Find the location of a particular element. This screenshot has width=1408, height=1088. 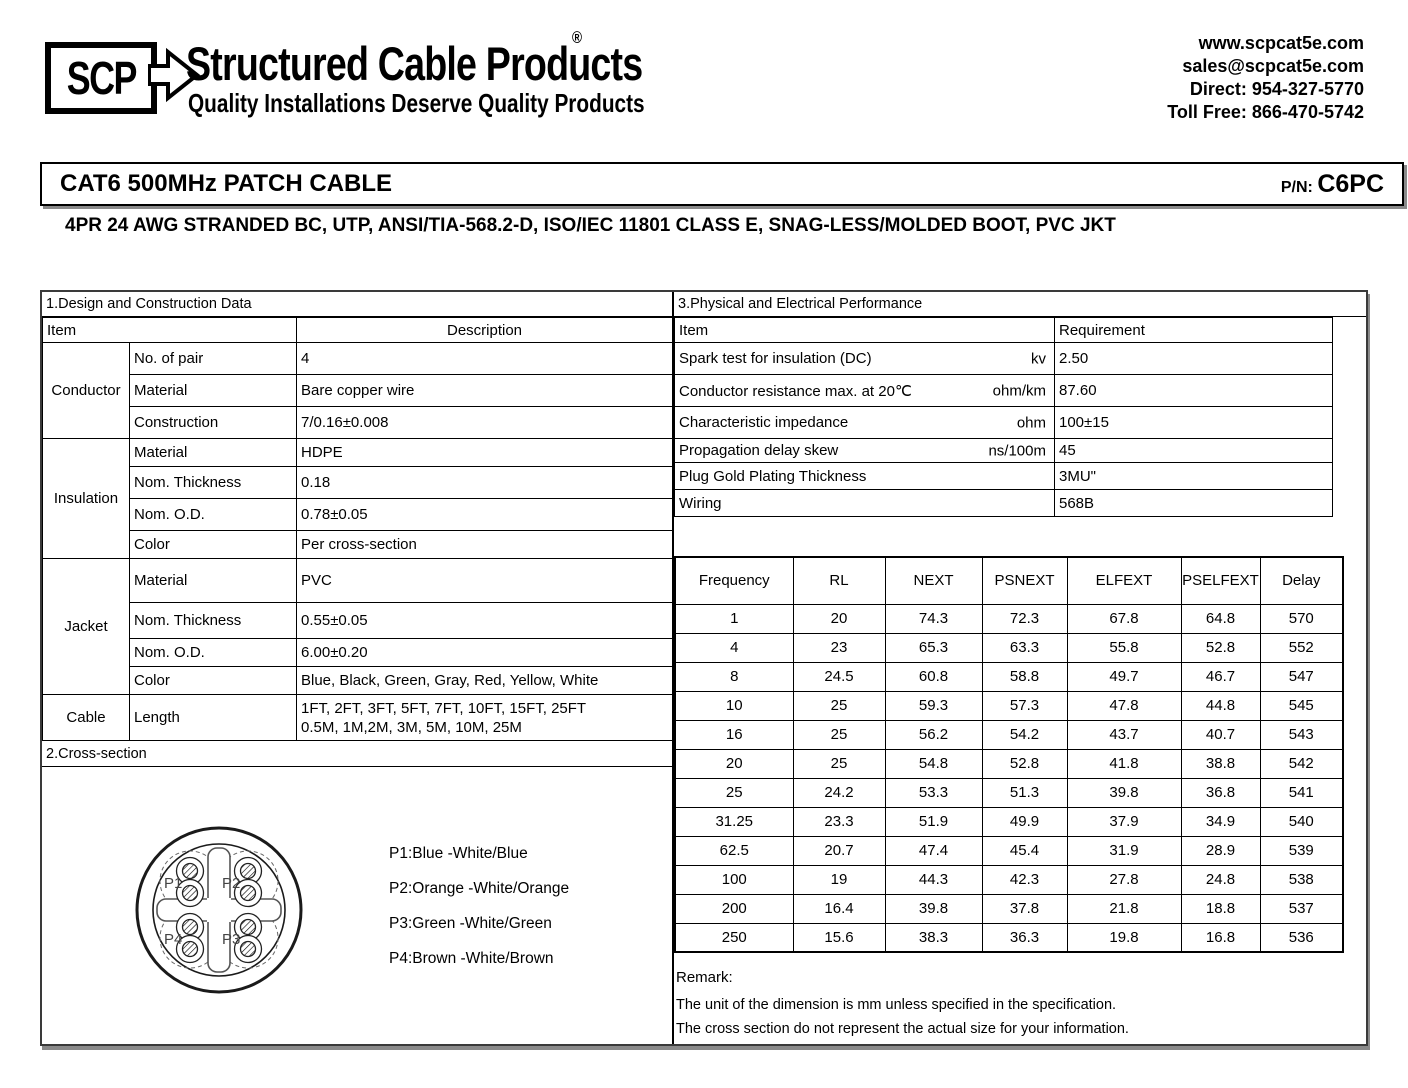

scp-logo-box: SCP is located at coordinates (101, 78).